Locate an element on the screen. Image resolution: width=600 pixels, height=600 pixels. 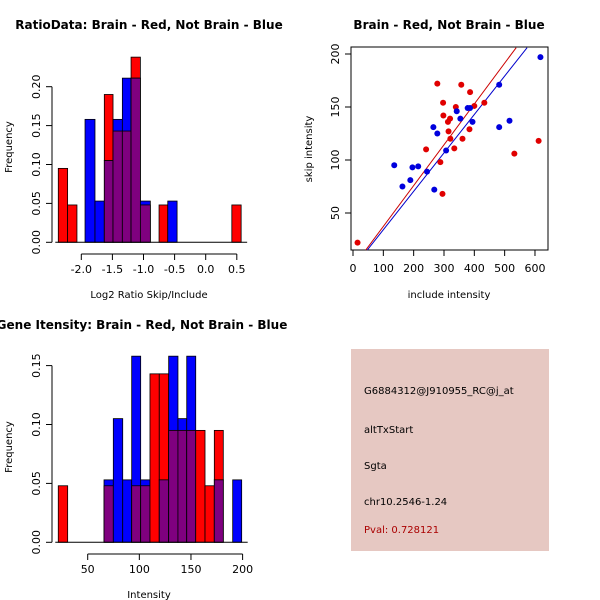
y-tick-label: 150 is located at coordinates (335, 107).